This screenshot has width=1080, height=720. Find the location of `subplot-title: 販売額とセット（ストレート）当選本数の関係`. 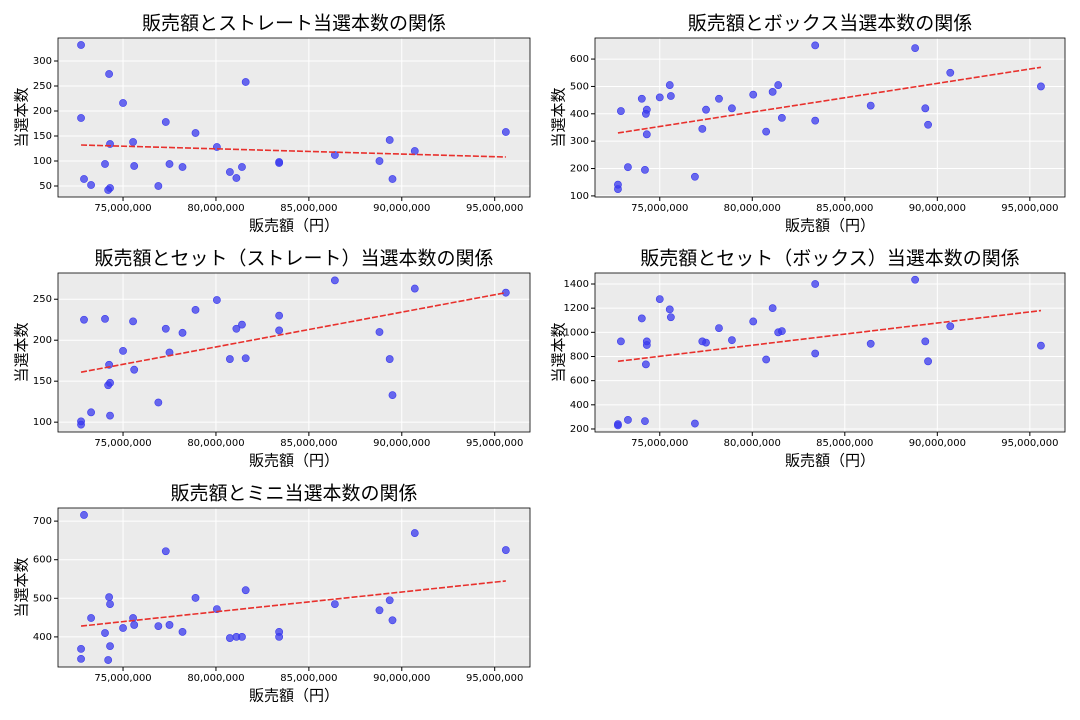

subplot-title: 販売額とセット（ストレート）当選本数の関係 is located at coordinates (293, 259).